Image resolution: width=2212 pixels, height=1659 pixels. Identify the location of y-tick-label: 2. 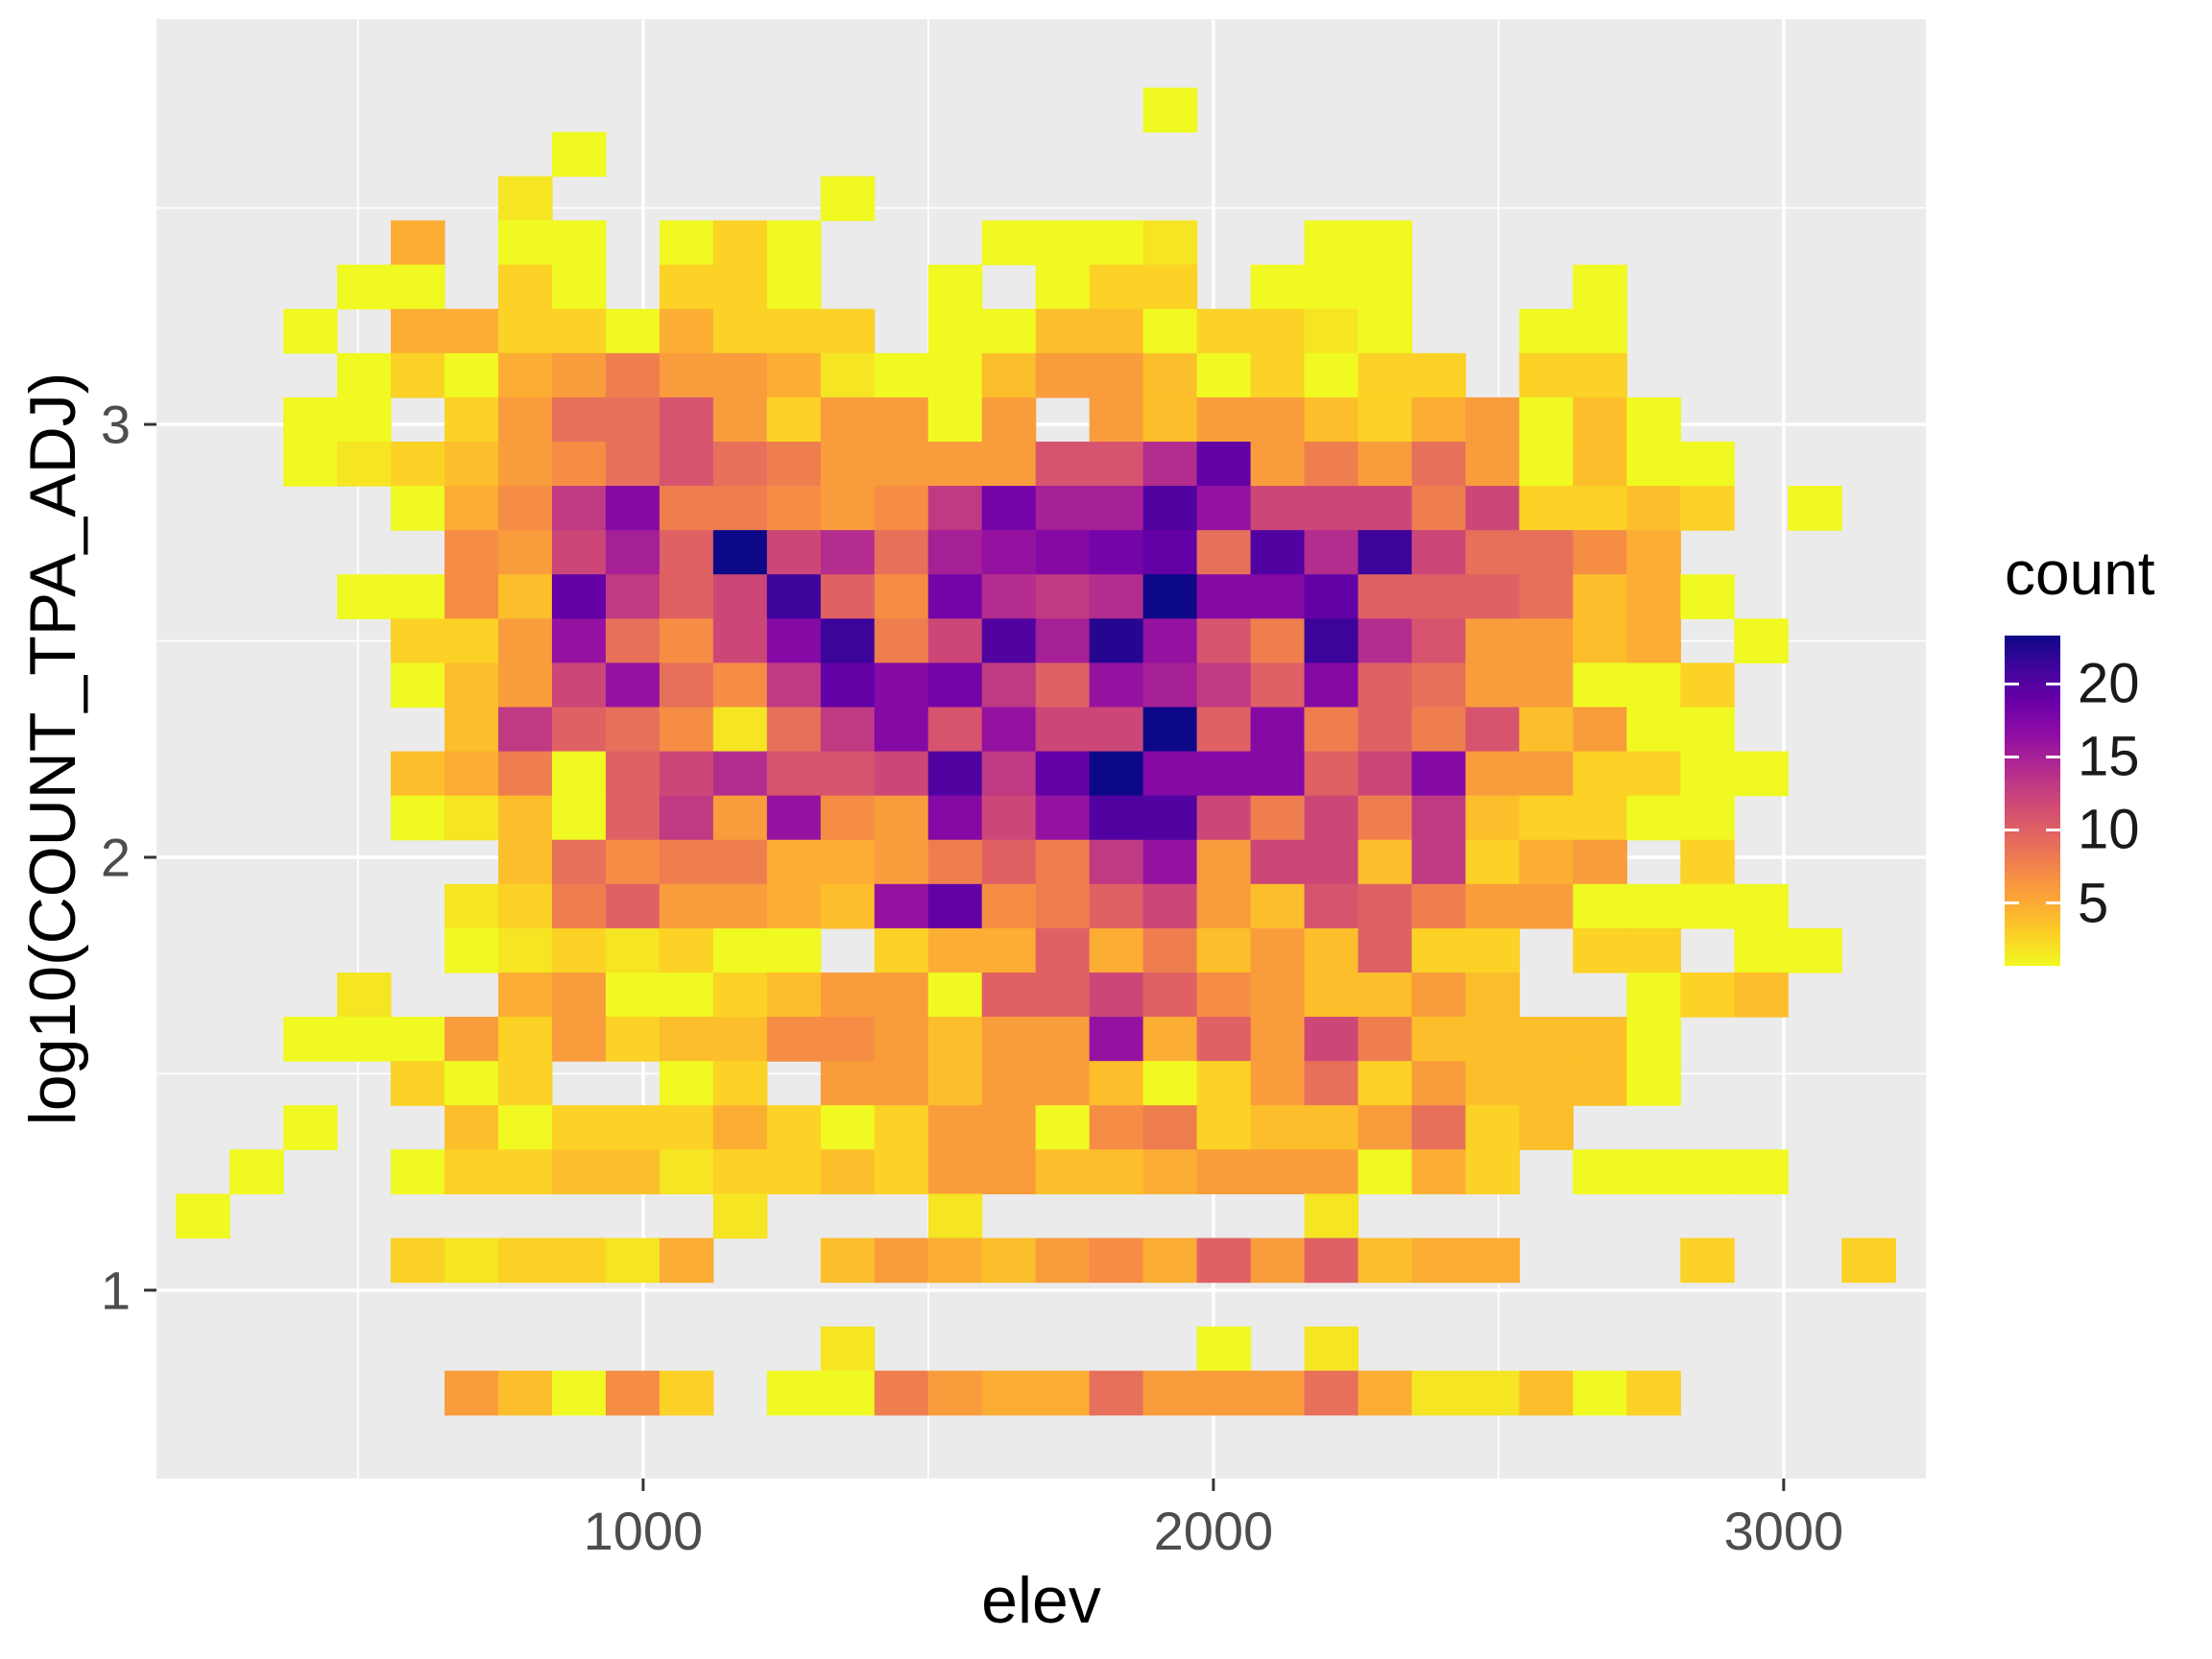
(115, 857).